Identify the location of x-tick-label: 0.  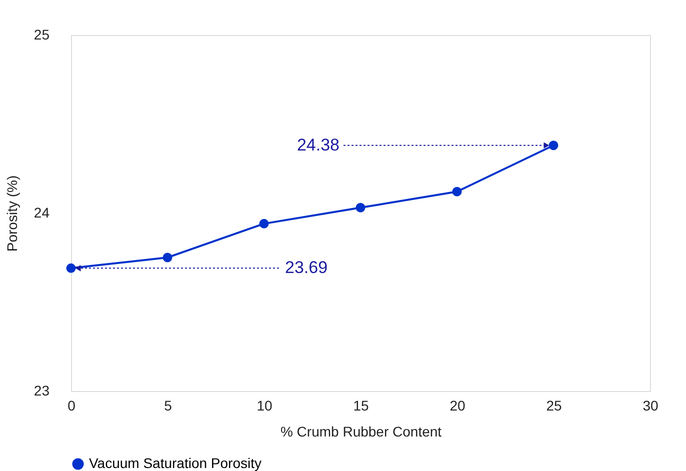
(72, 406).